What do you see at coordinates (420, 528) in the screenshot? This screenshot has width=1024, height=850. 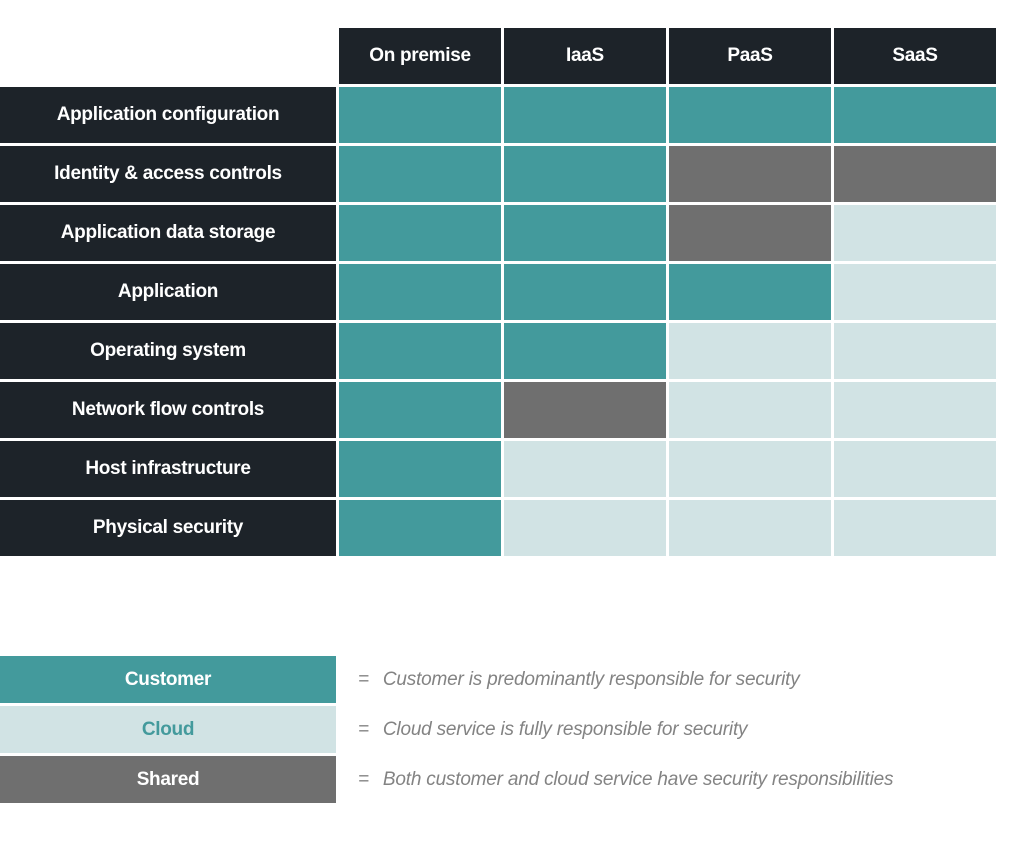 I see `cell-physical-security-on-premise-customer` at bounding box center [420, 528].